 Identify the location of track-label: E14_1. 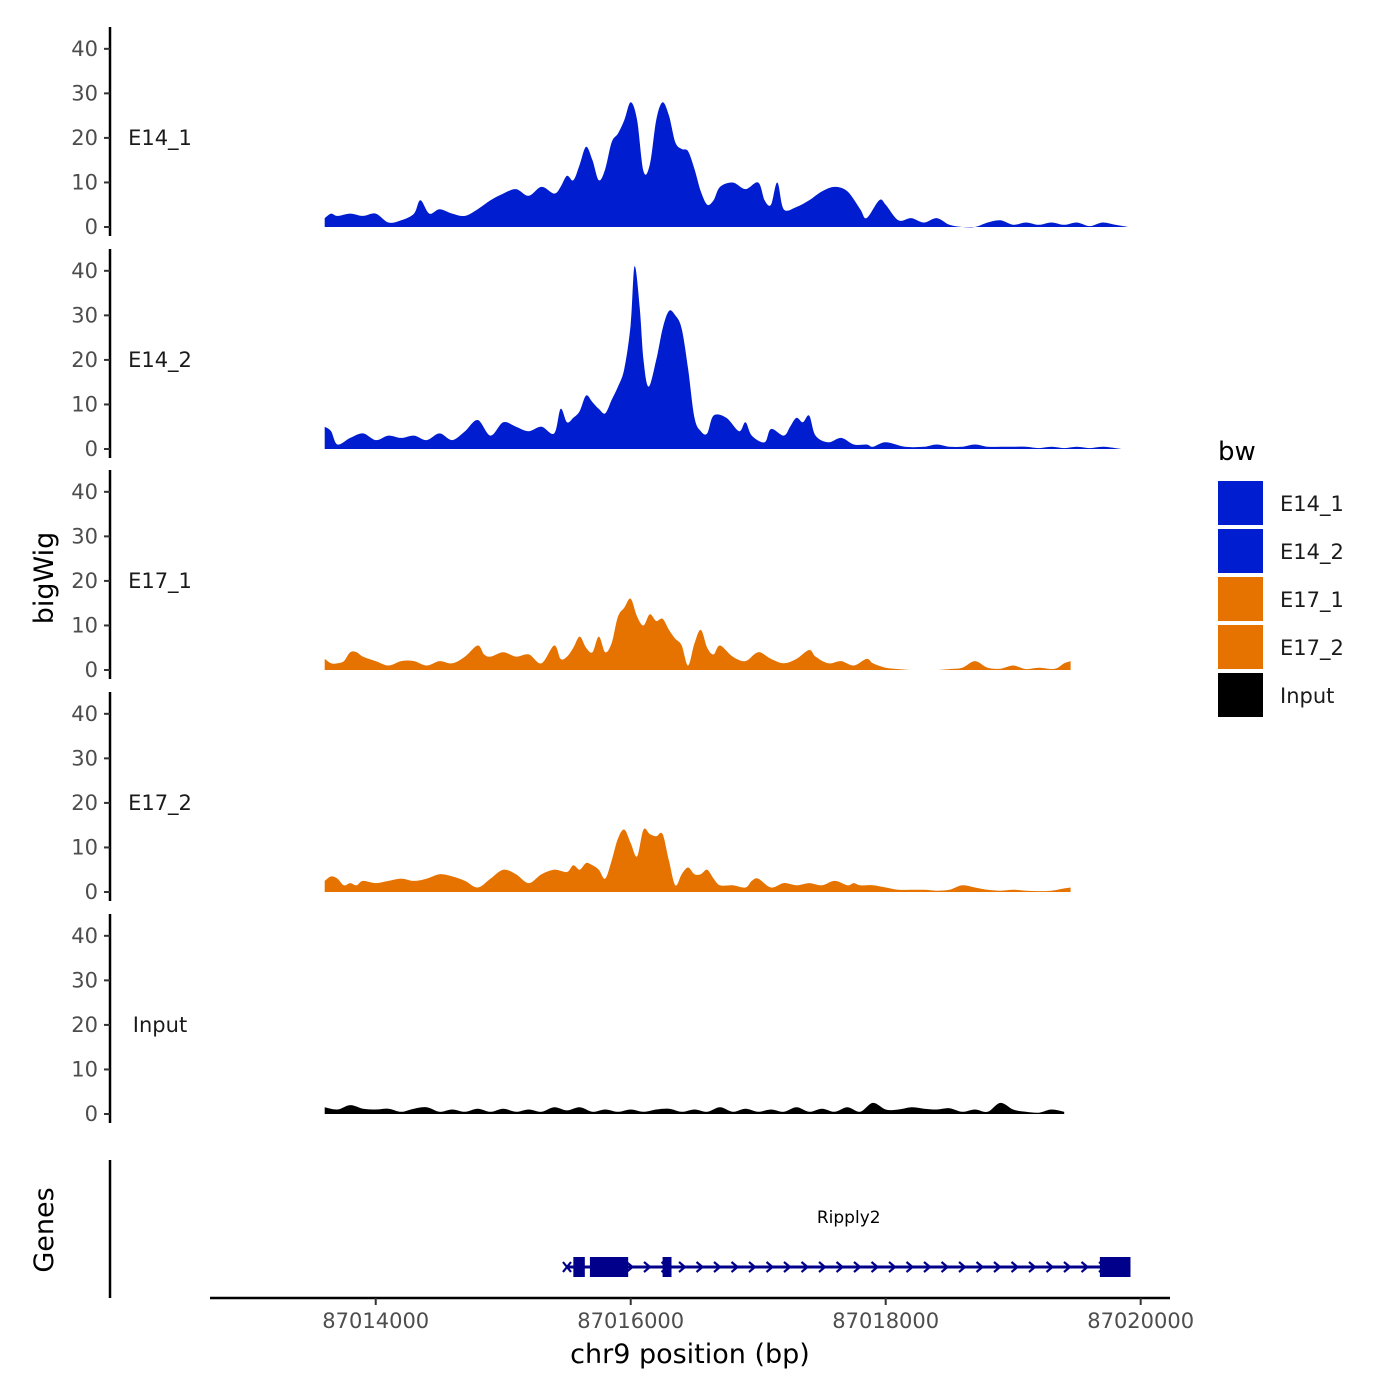
(160, 138).